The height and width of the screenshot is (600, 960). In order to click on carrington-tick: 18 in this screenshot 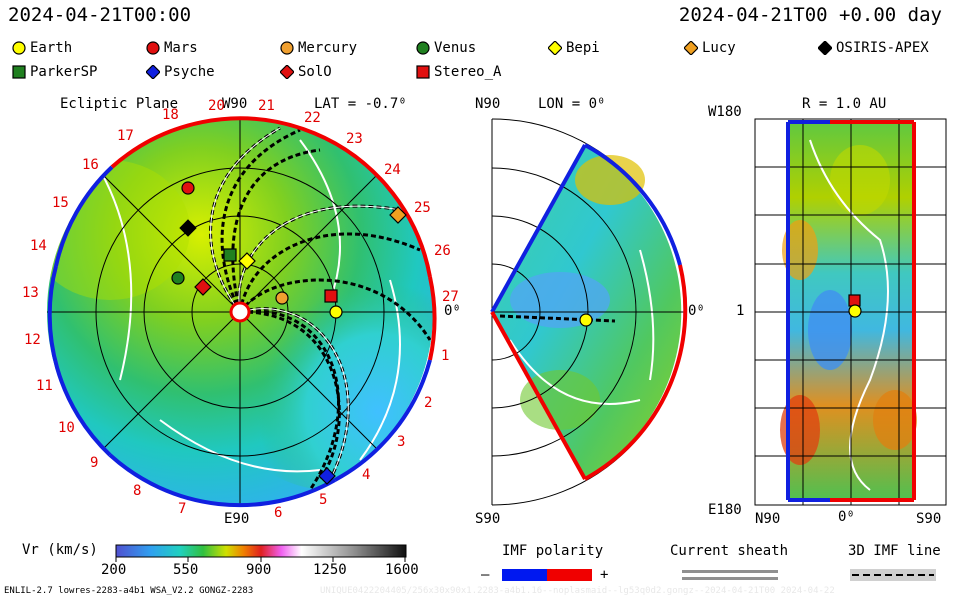, I will do `click(170, 115)`.